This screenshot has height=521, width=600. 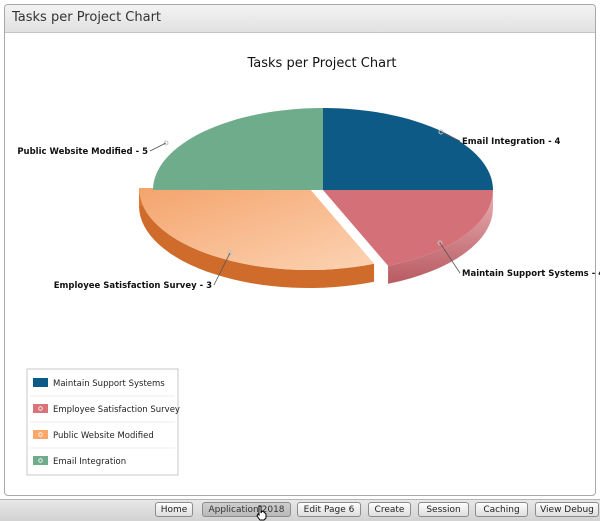 What do you see at coordinates (321, 63) in the screenshot?
I see `chart-title: Tasks per Project Chart` at bounding box center [321, 63].